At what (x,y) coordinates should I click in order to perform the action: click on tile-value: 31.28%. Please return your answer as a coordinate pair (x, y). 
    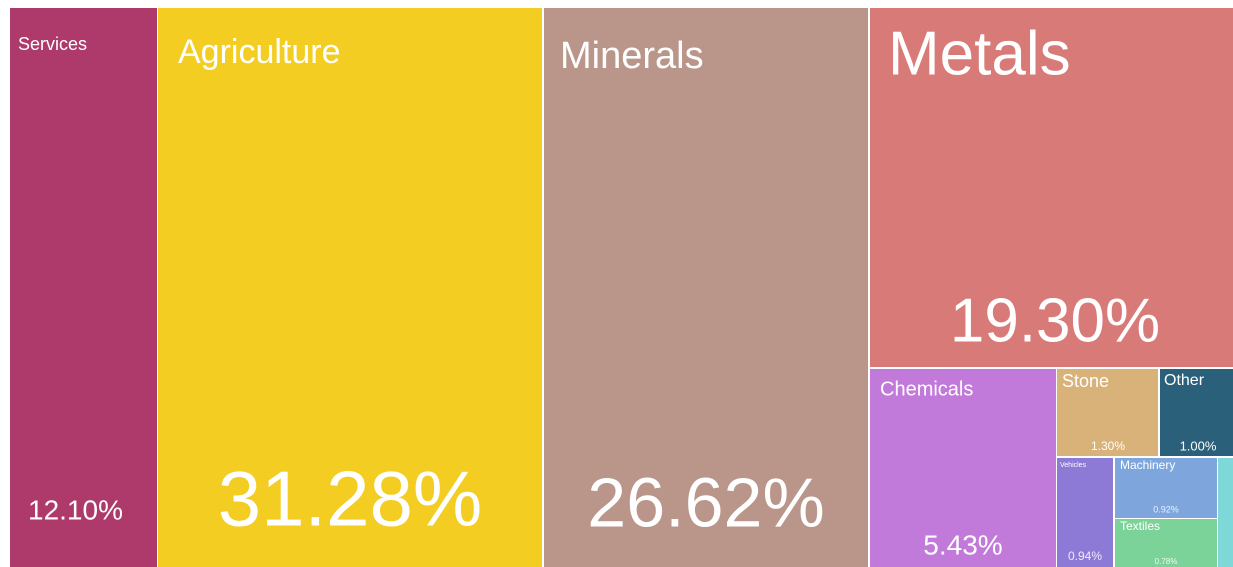
    Looking at the image, I should click on (350, 499).